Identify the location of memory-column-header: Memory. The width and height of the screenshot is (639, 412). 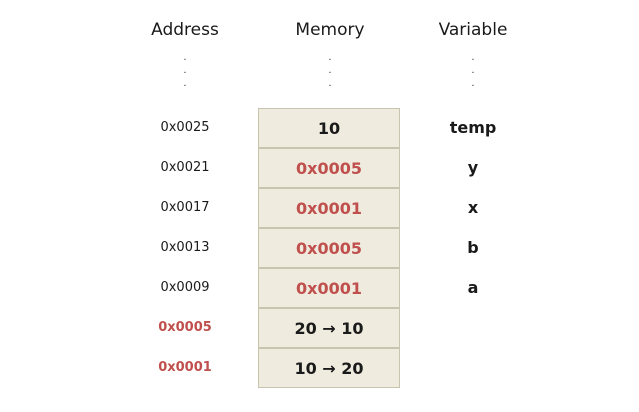
(330, 30).